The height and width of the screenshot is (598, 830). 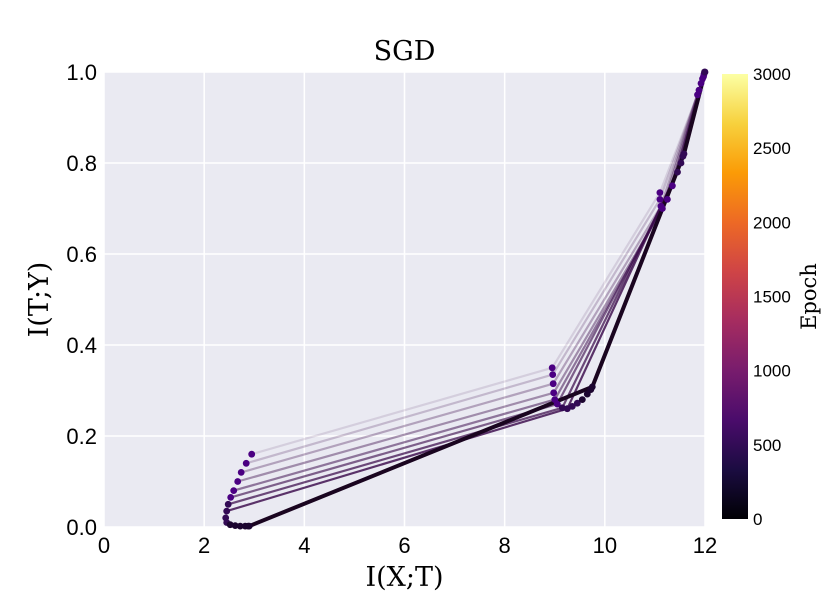 I want to click on colorbar-tick-labels: 0 500 1000 1500 2000 2500 3000, so click(x=772, y=297).